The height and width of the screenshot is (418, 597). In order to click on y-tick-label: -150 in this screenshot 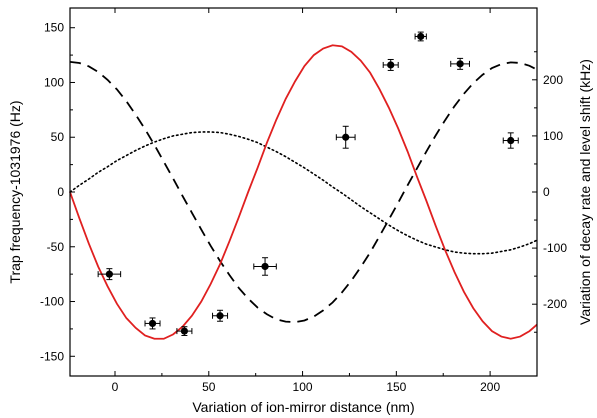, I will do `click(52, 356)`.